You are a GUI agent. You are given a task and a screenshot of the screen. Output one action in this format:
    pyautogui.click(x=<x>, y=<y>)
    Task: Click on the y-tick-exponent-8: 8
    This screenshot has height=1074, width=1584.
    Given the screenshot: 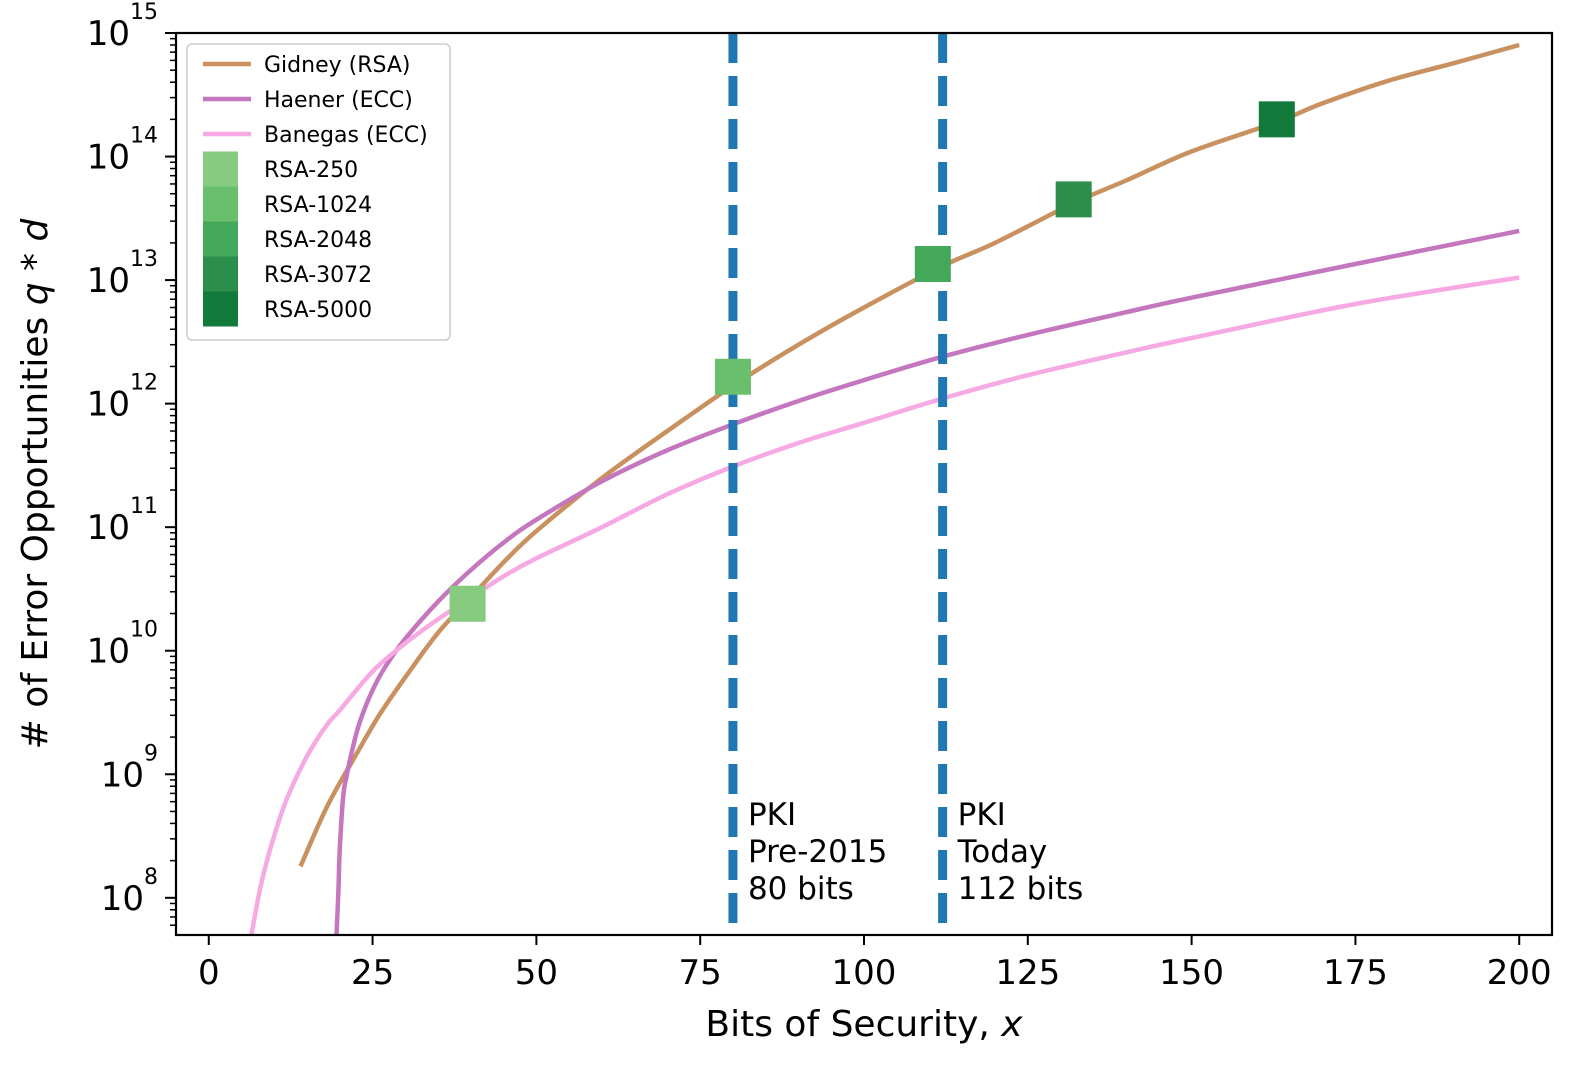 What is the action you would take?
    pyautogui.click(x=151, y=877)
    